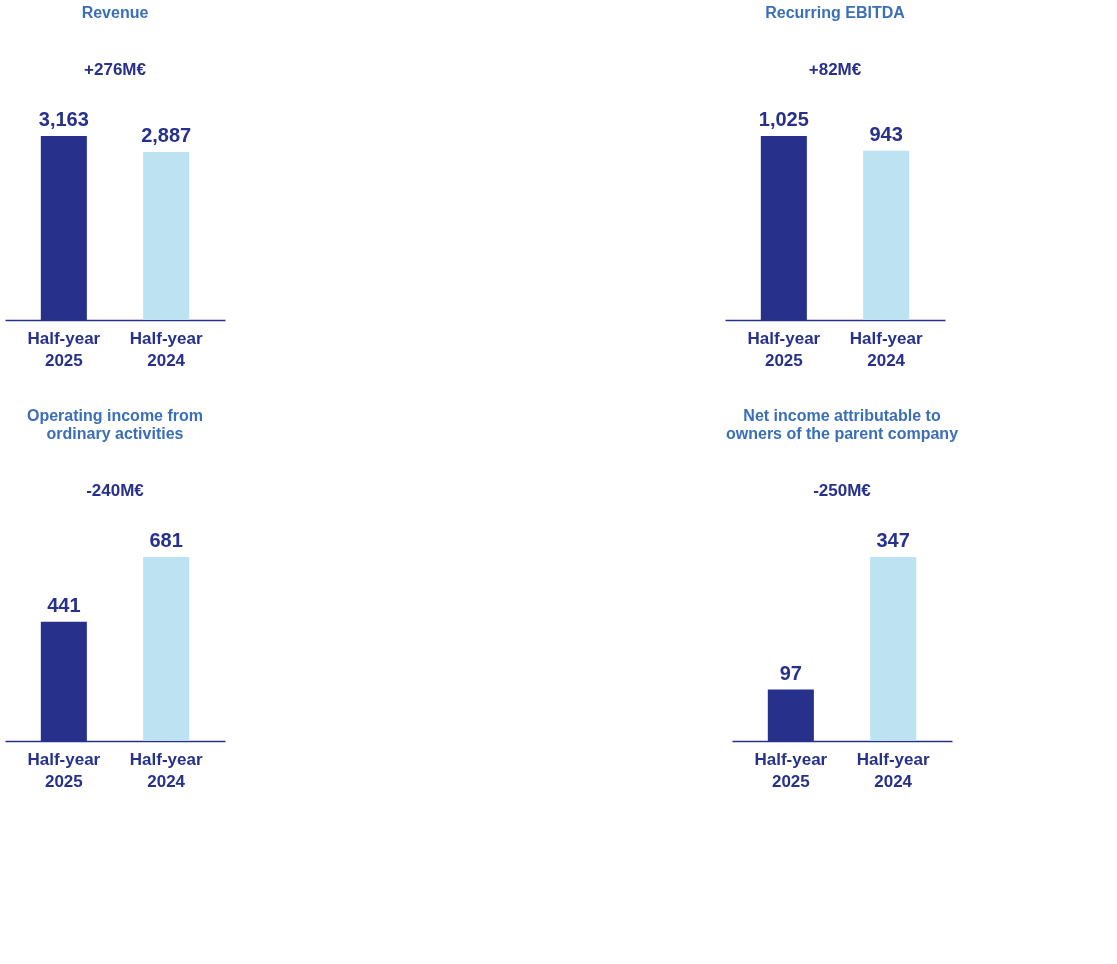  Describe the element at coordinates (115, 424) in the screenshot. I see `chart-title: Operating income from ordinary activities` at that location.